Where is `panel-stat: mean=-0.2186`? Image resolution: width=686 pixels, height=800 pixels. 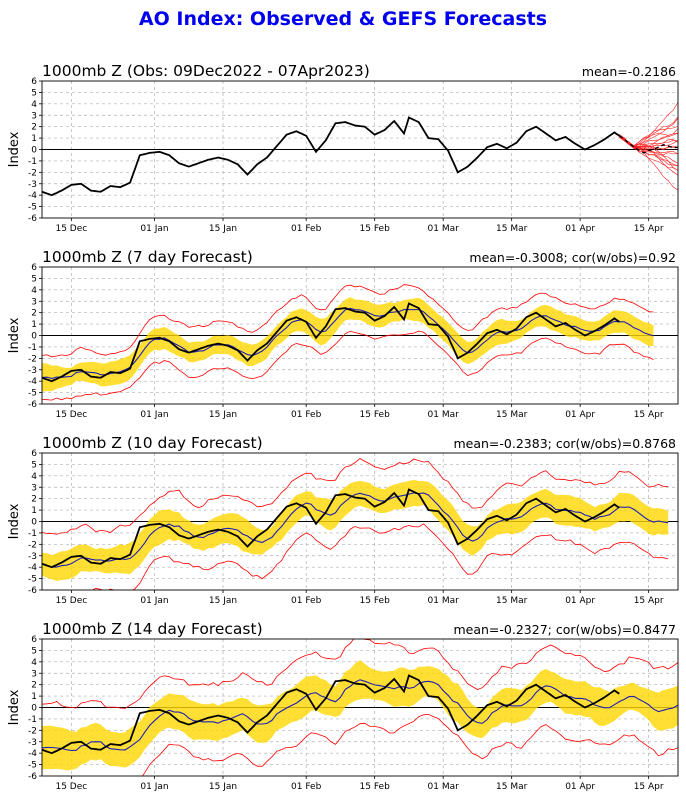 panel-stat: mean=-0.2186 is located at coordinates (629, 71).